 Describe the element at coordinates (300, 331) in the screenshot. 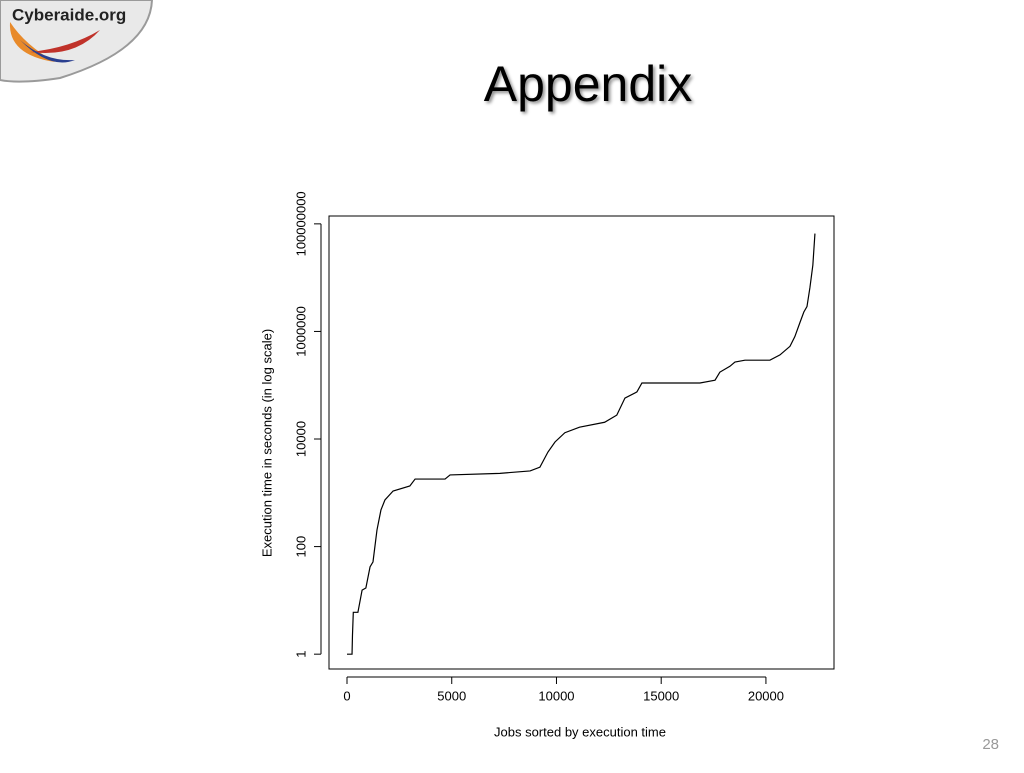

I see `y-tick-label: 1000000` at that location.